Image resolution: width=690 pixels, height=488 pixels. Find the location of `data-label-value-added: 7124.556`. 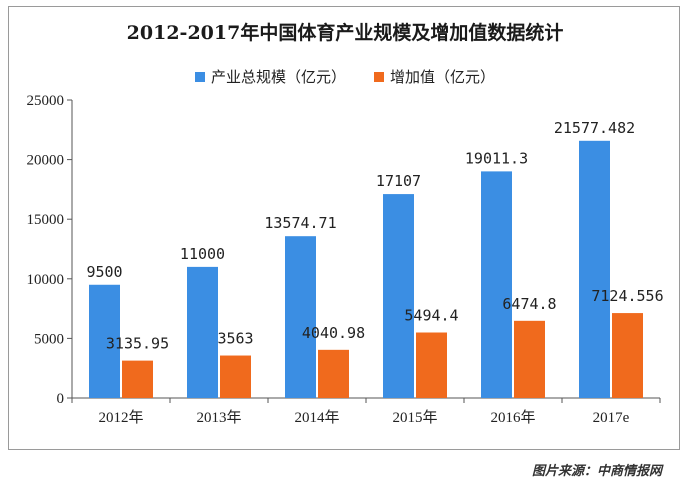

data-label-value-added: 7124.556 is located at coordinates (627, 296).